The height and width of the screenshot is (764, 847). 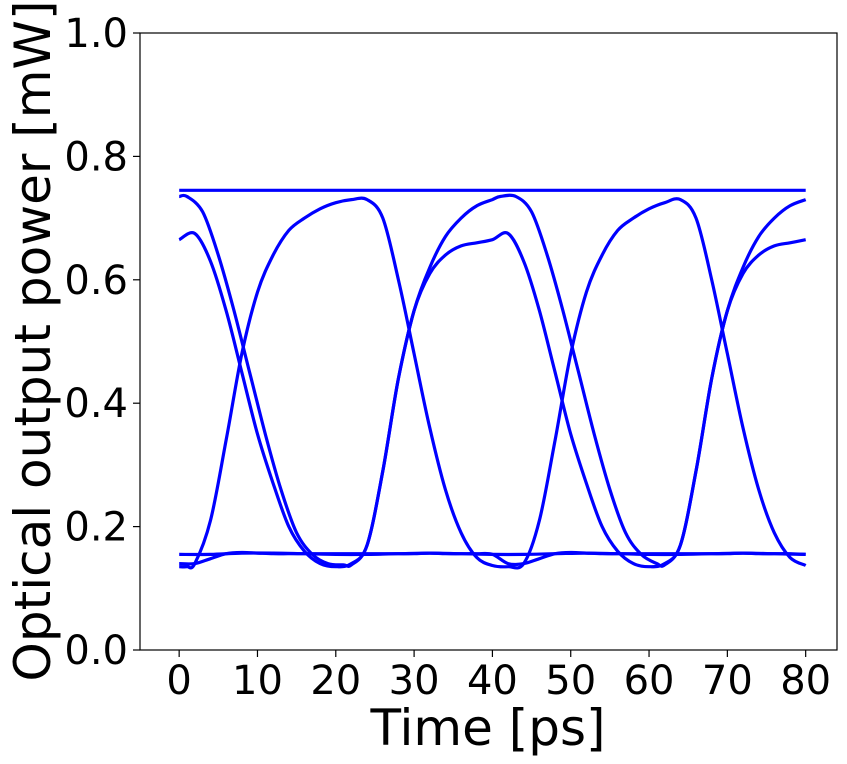 What do you see at coordinates (492, 681) in the screenshot?
I see `x-tick-label: 40` at bounding box center [492, 681].